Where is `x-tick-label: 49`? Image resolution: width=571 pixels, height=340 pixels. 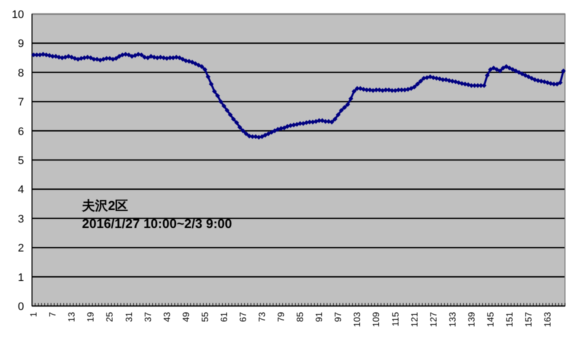
x-tick-label: 49 is located at coordinates (185, 317).